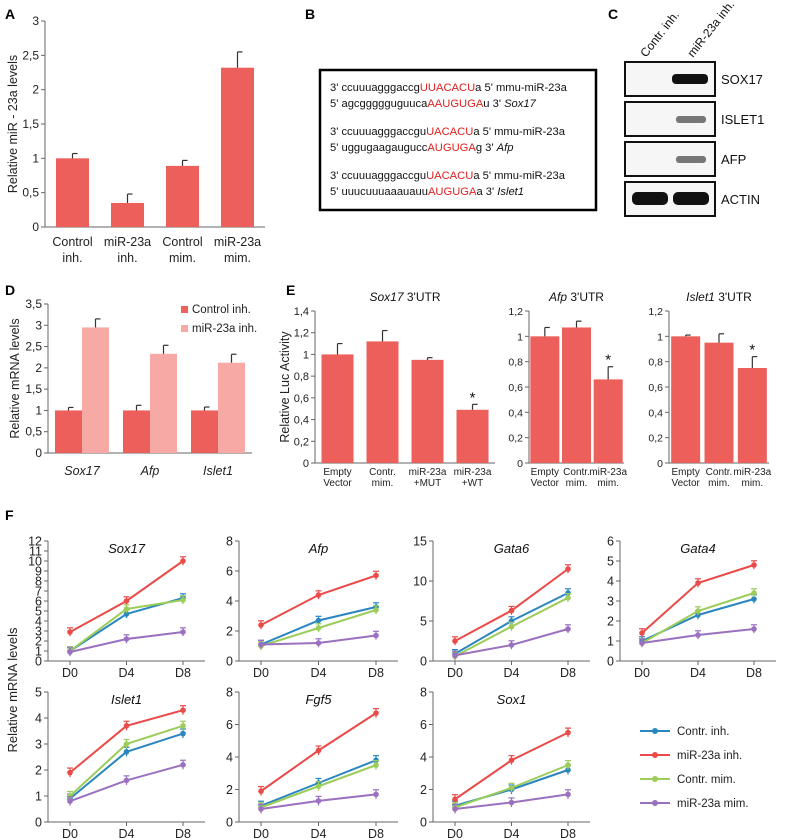 Image resolution: width=791 pixels, height=840 pixels. I want to click on F-plot-title: Gata6, so click(512, 548).